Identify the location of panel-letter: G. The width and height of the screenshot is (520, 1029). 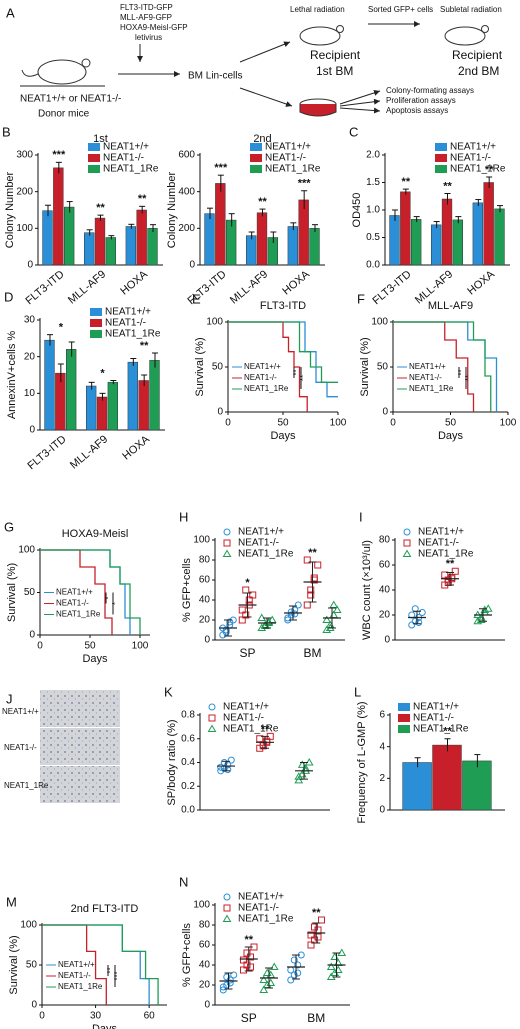
(9, 526).